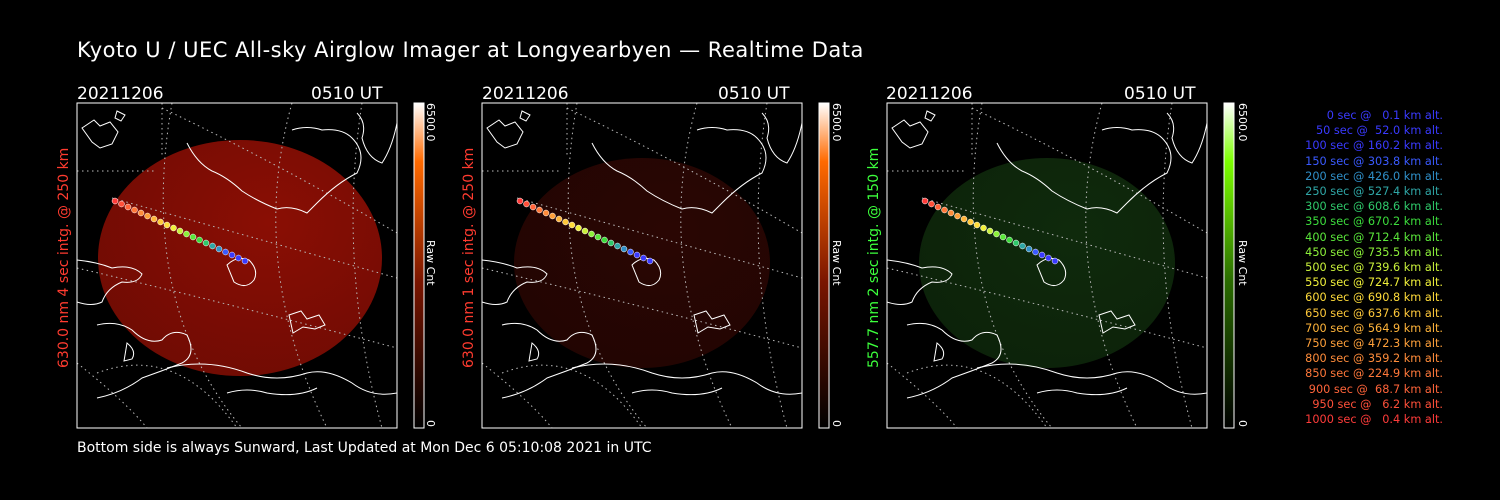 This screenshot has height=500, width=1500. Describe the element at coordinates (1374, 237) in the screenshot. I see `legend-row: 400 sec @ 712.4 km alt.` at that location.